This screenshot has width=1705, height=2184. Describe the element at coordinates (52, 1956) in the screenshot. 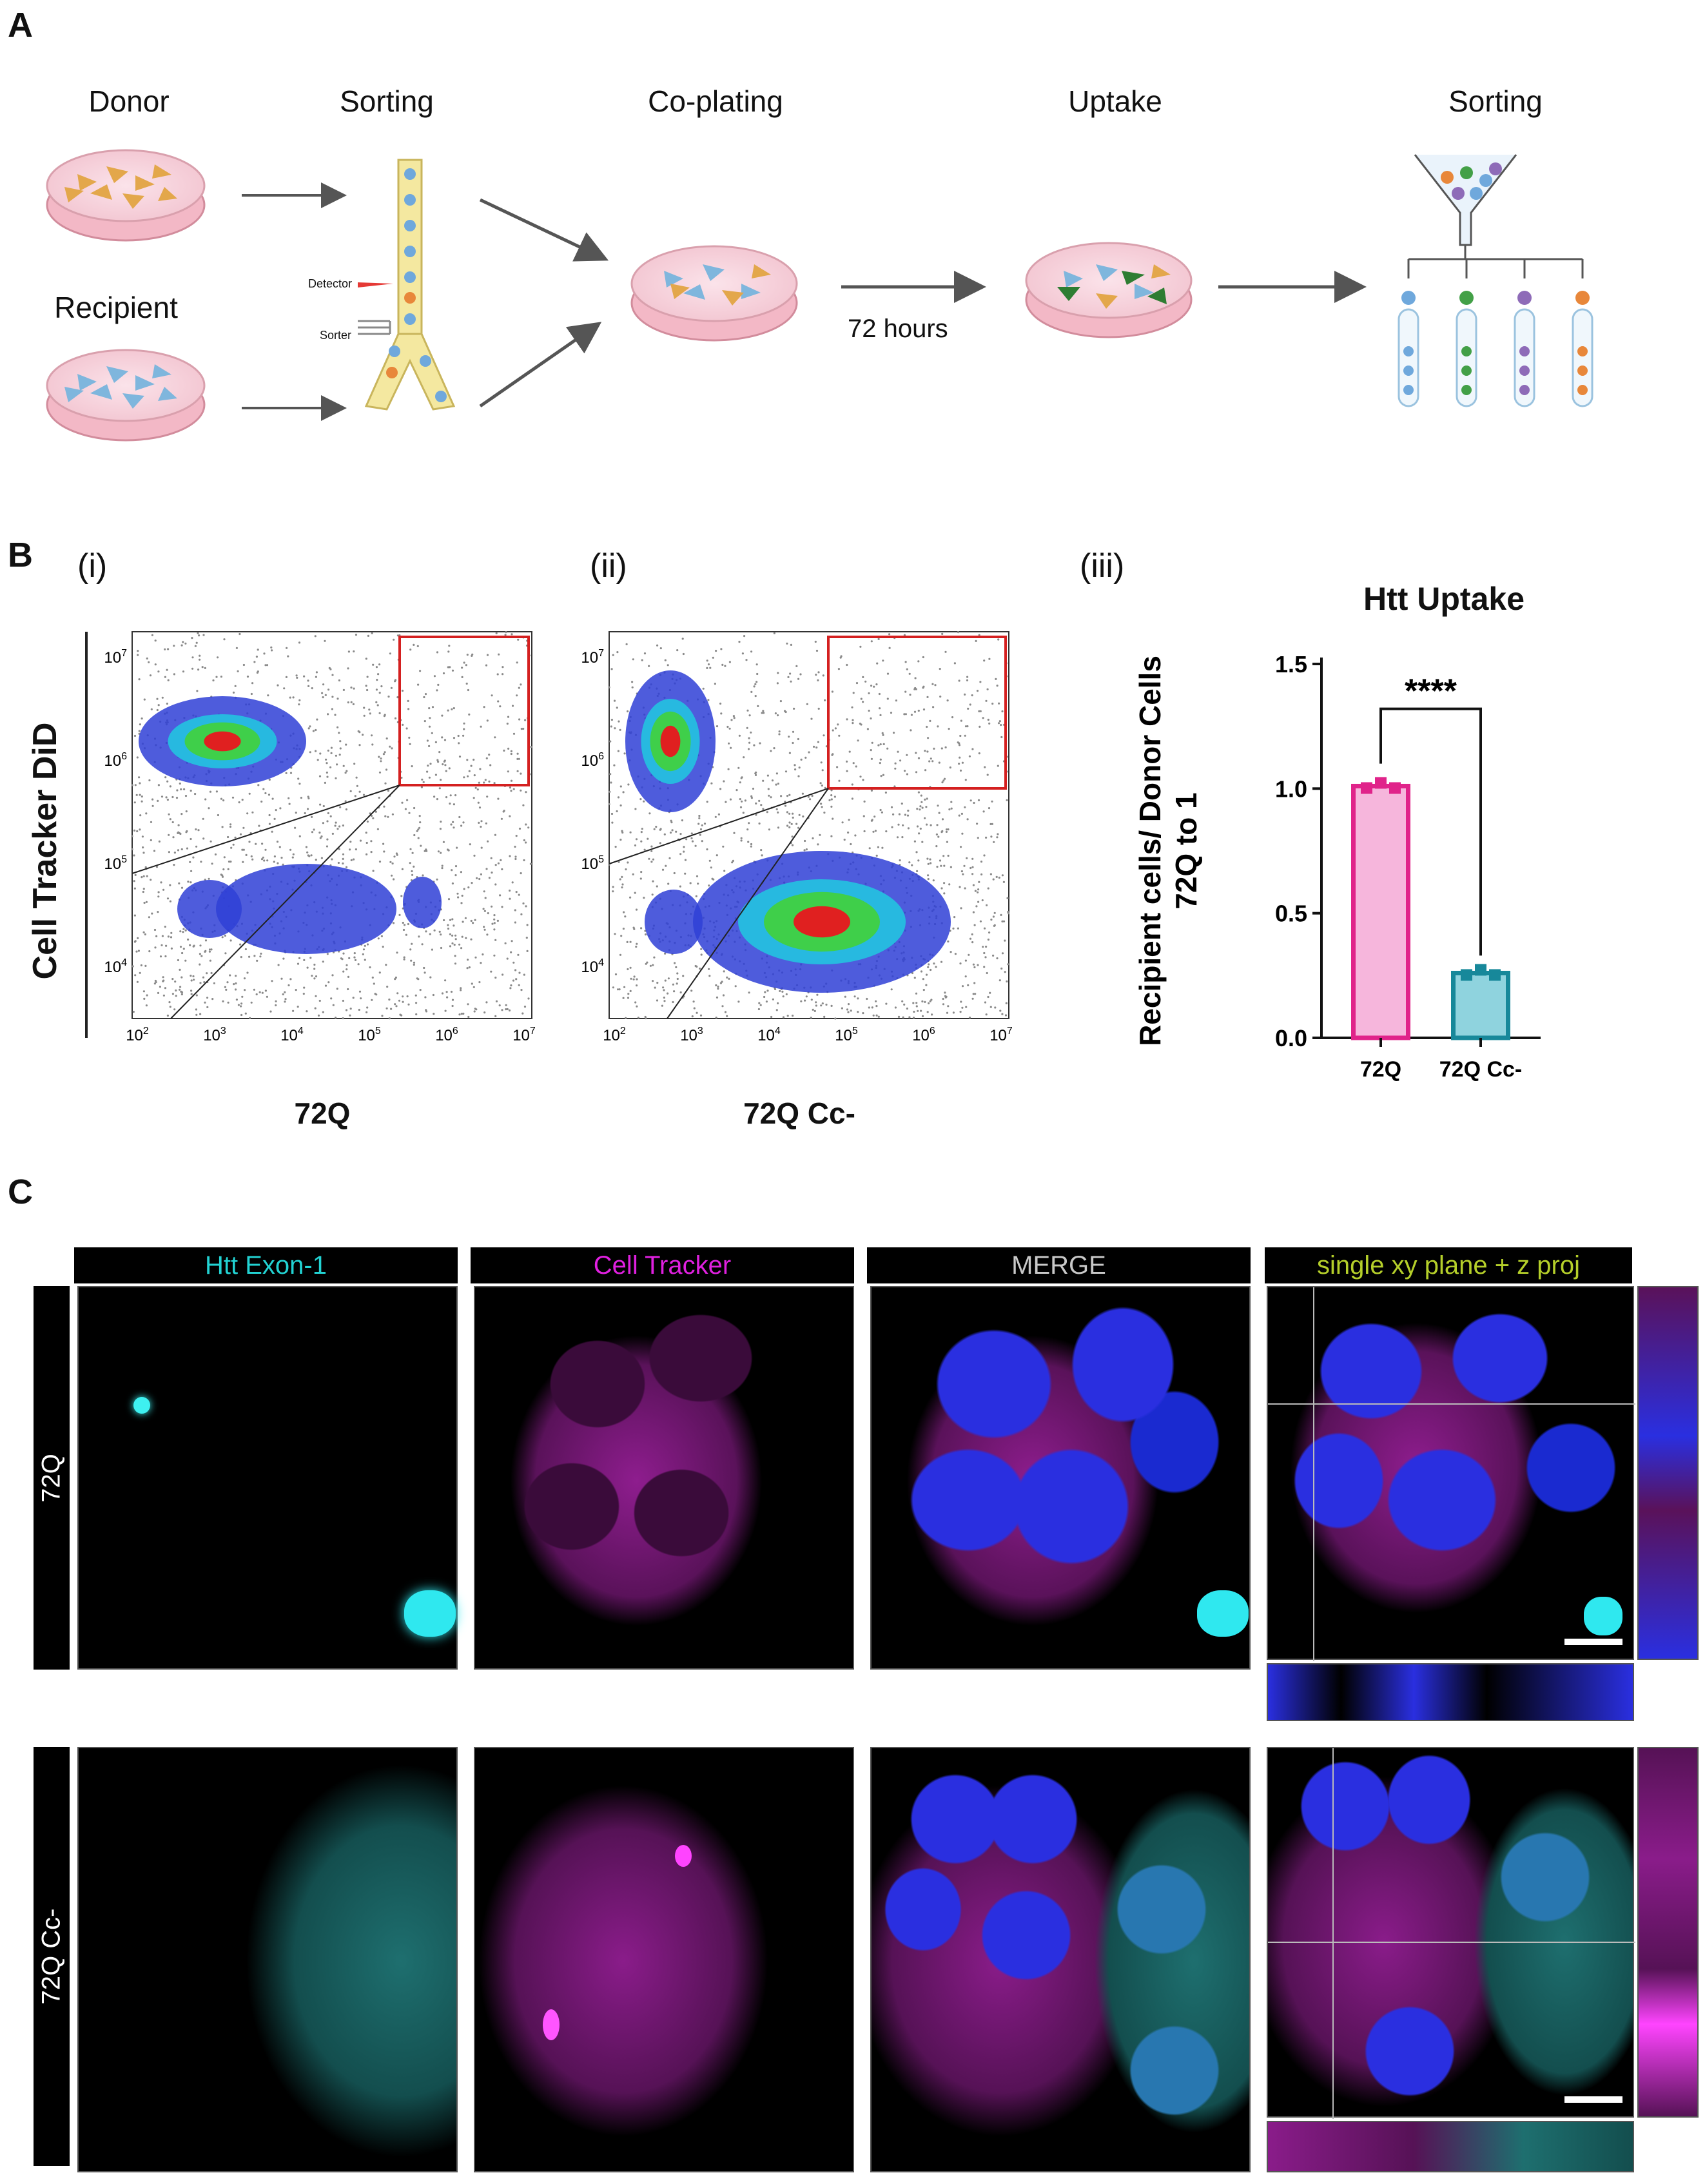

I see `row-label-72q-cc: 72Q Cc-` at that location.